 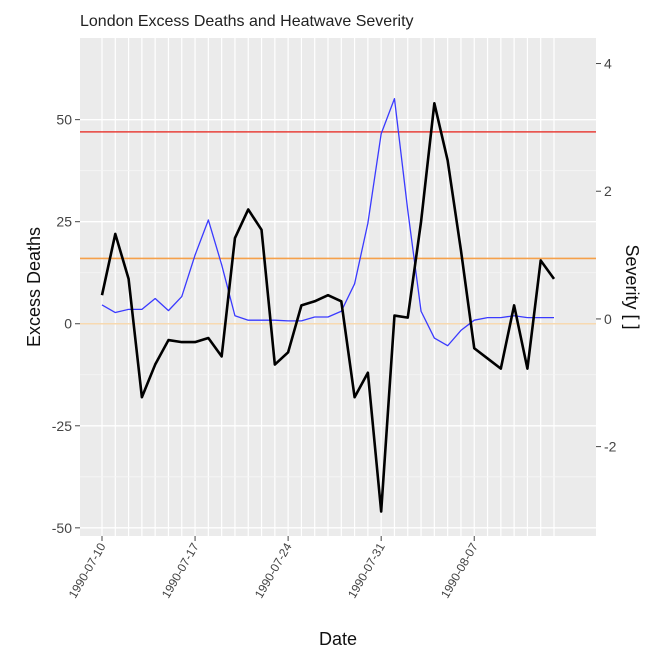 What do you see at coordinates (608, 64) in the screenshot?
I see `y2-tick-label: 4` at bounding box center [608, 64].